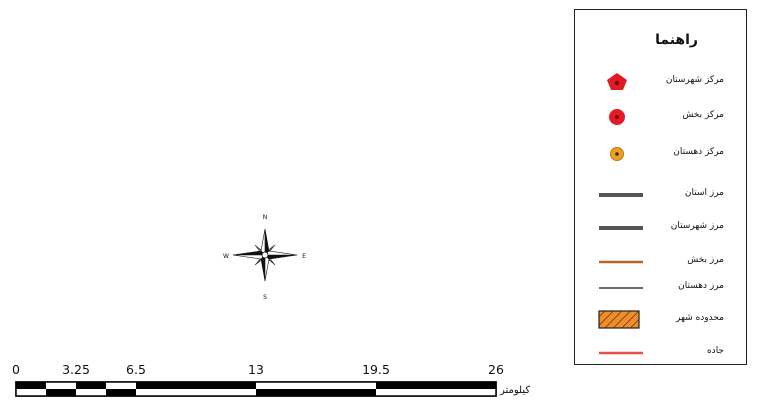  I want to click on west-label: W, so click(226, 256).